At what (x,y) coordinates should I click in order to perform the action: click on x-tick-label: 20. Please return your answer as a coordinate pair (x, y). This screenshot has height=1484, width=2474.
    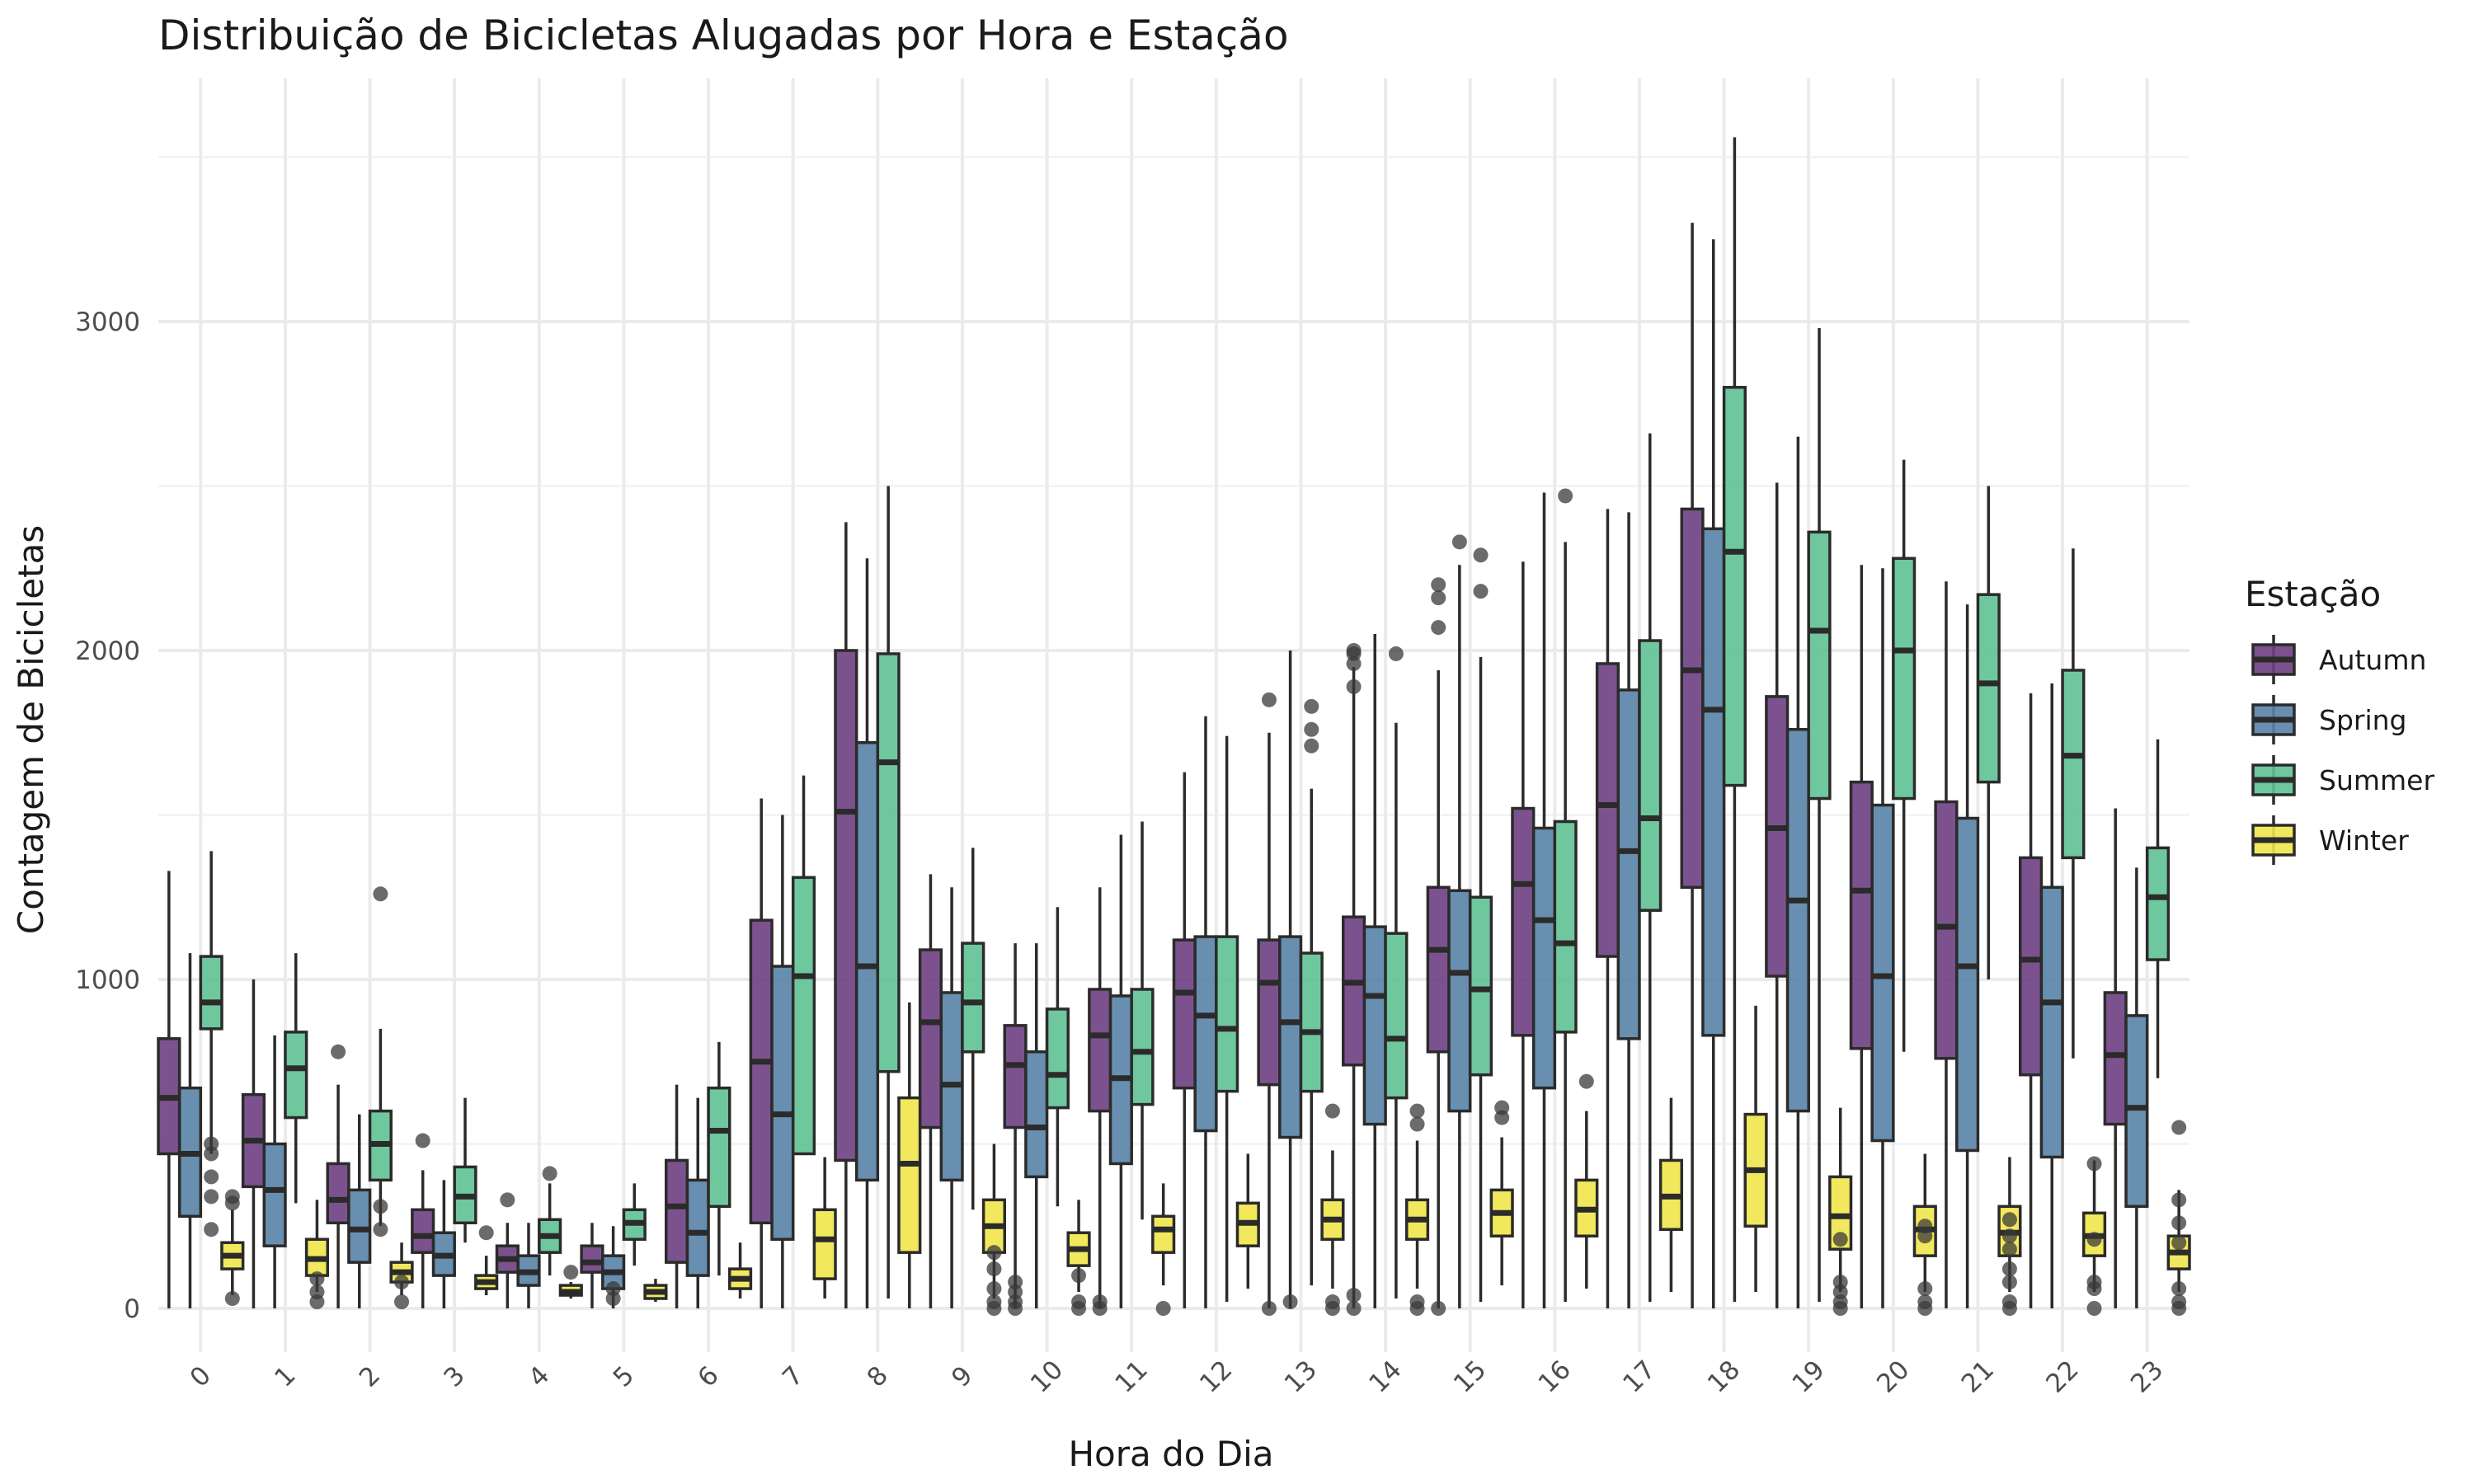
    Looking at the image, I should click on (1893, 1376).